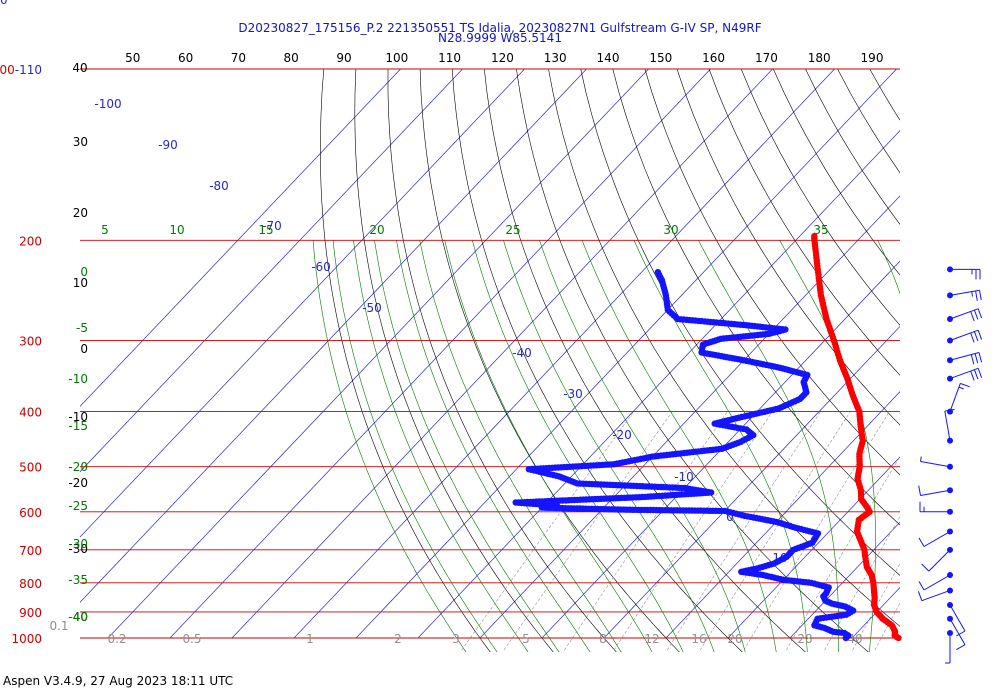 Image resolution: width=1000 pixels, height=700 pixels. I want to click on pressure-tick-label: 400, so click(30, 413).